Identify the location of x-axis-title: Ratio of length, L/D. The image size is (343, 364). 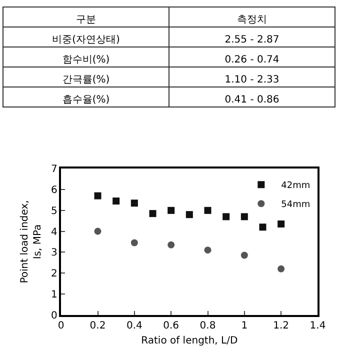
(189, 341).